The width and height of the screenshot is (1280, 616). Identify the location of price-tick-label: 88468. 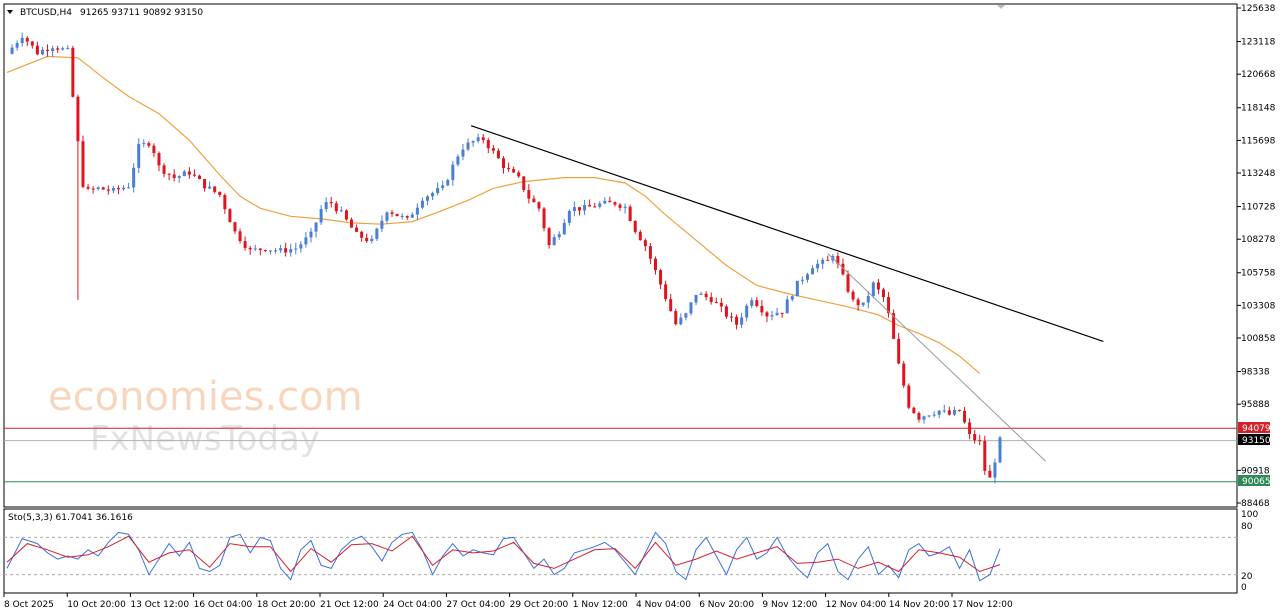
(1255, 504).